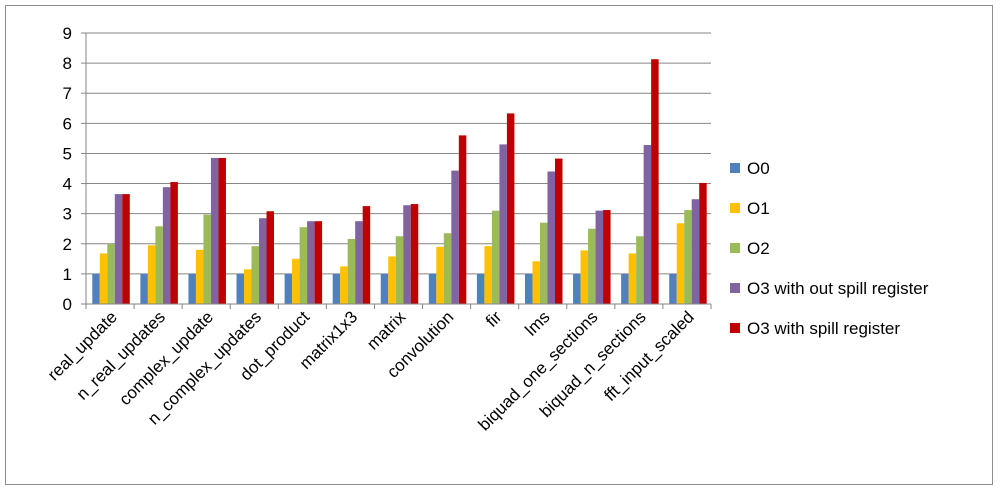 The width and height of the screenshot is (1000, 492). I want to click on legend-label: O3 with out spill register, so click(838, 288).